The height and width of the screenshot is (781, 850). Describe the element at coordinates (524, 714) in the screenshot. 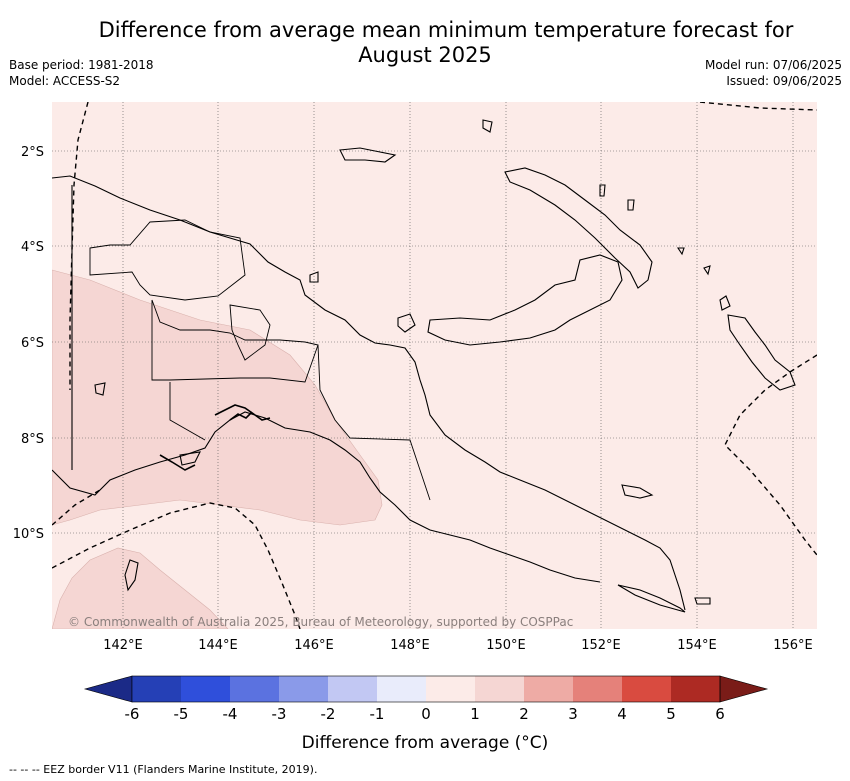

I see `colorbar-tick-label: 2` at that location.